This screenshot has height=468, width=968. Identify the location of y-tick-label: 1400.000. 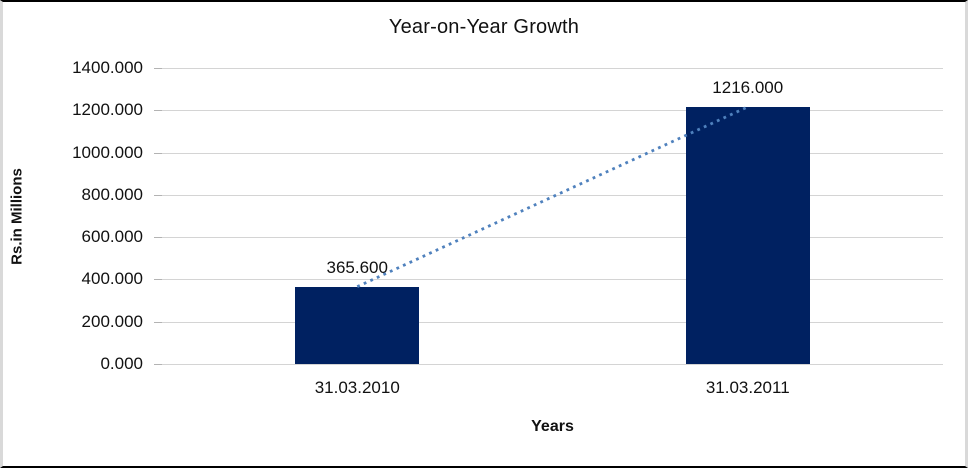
(107, 67).